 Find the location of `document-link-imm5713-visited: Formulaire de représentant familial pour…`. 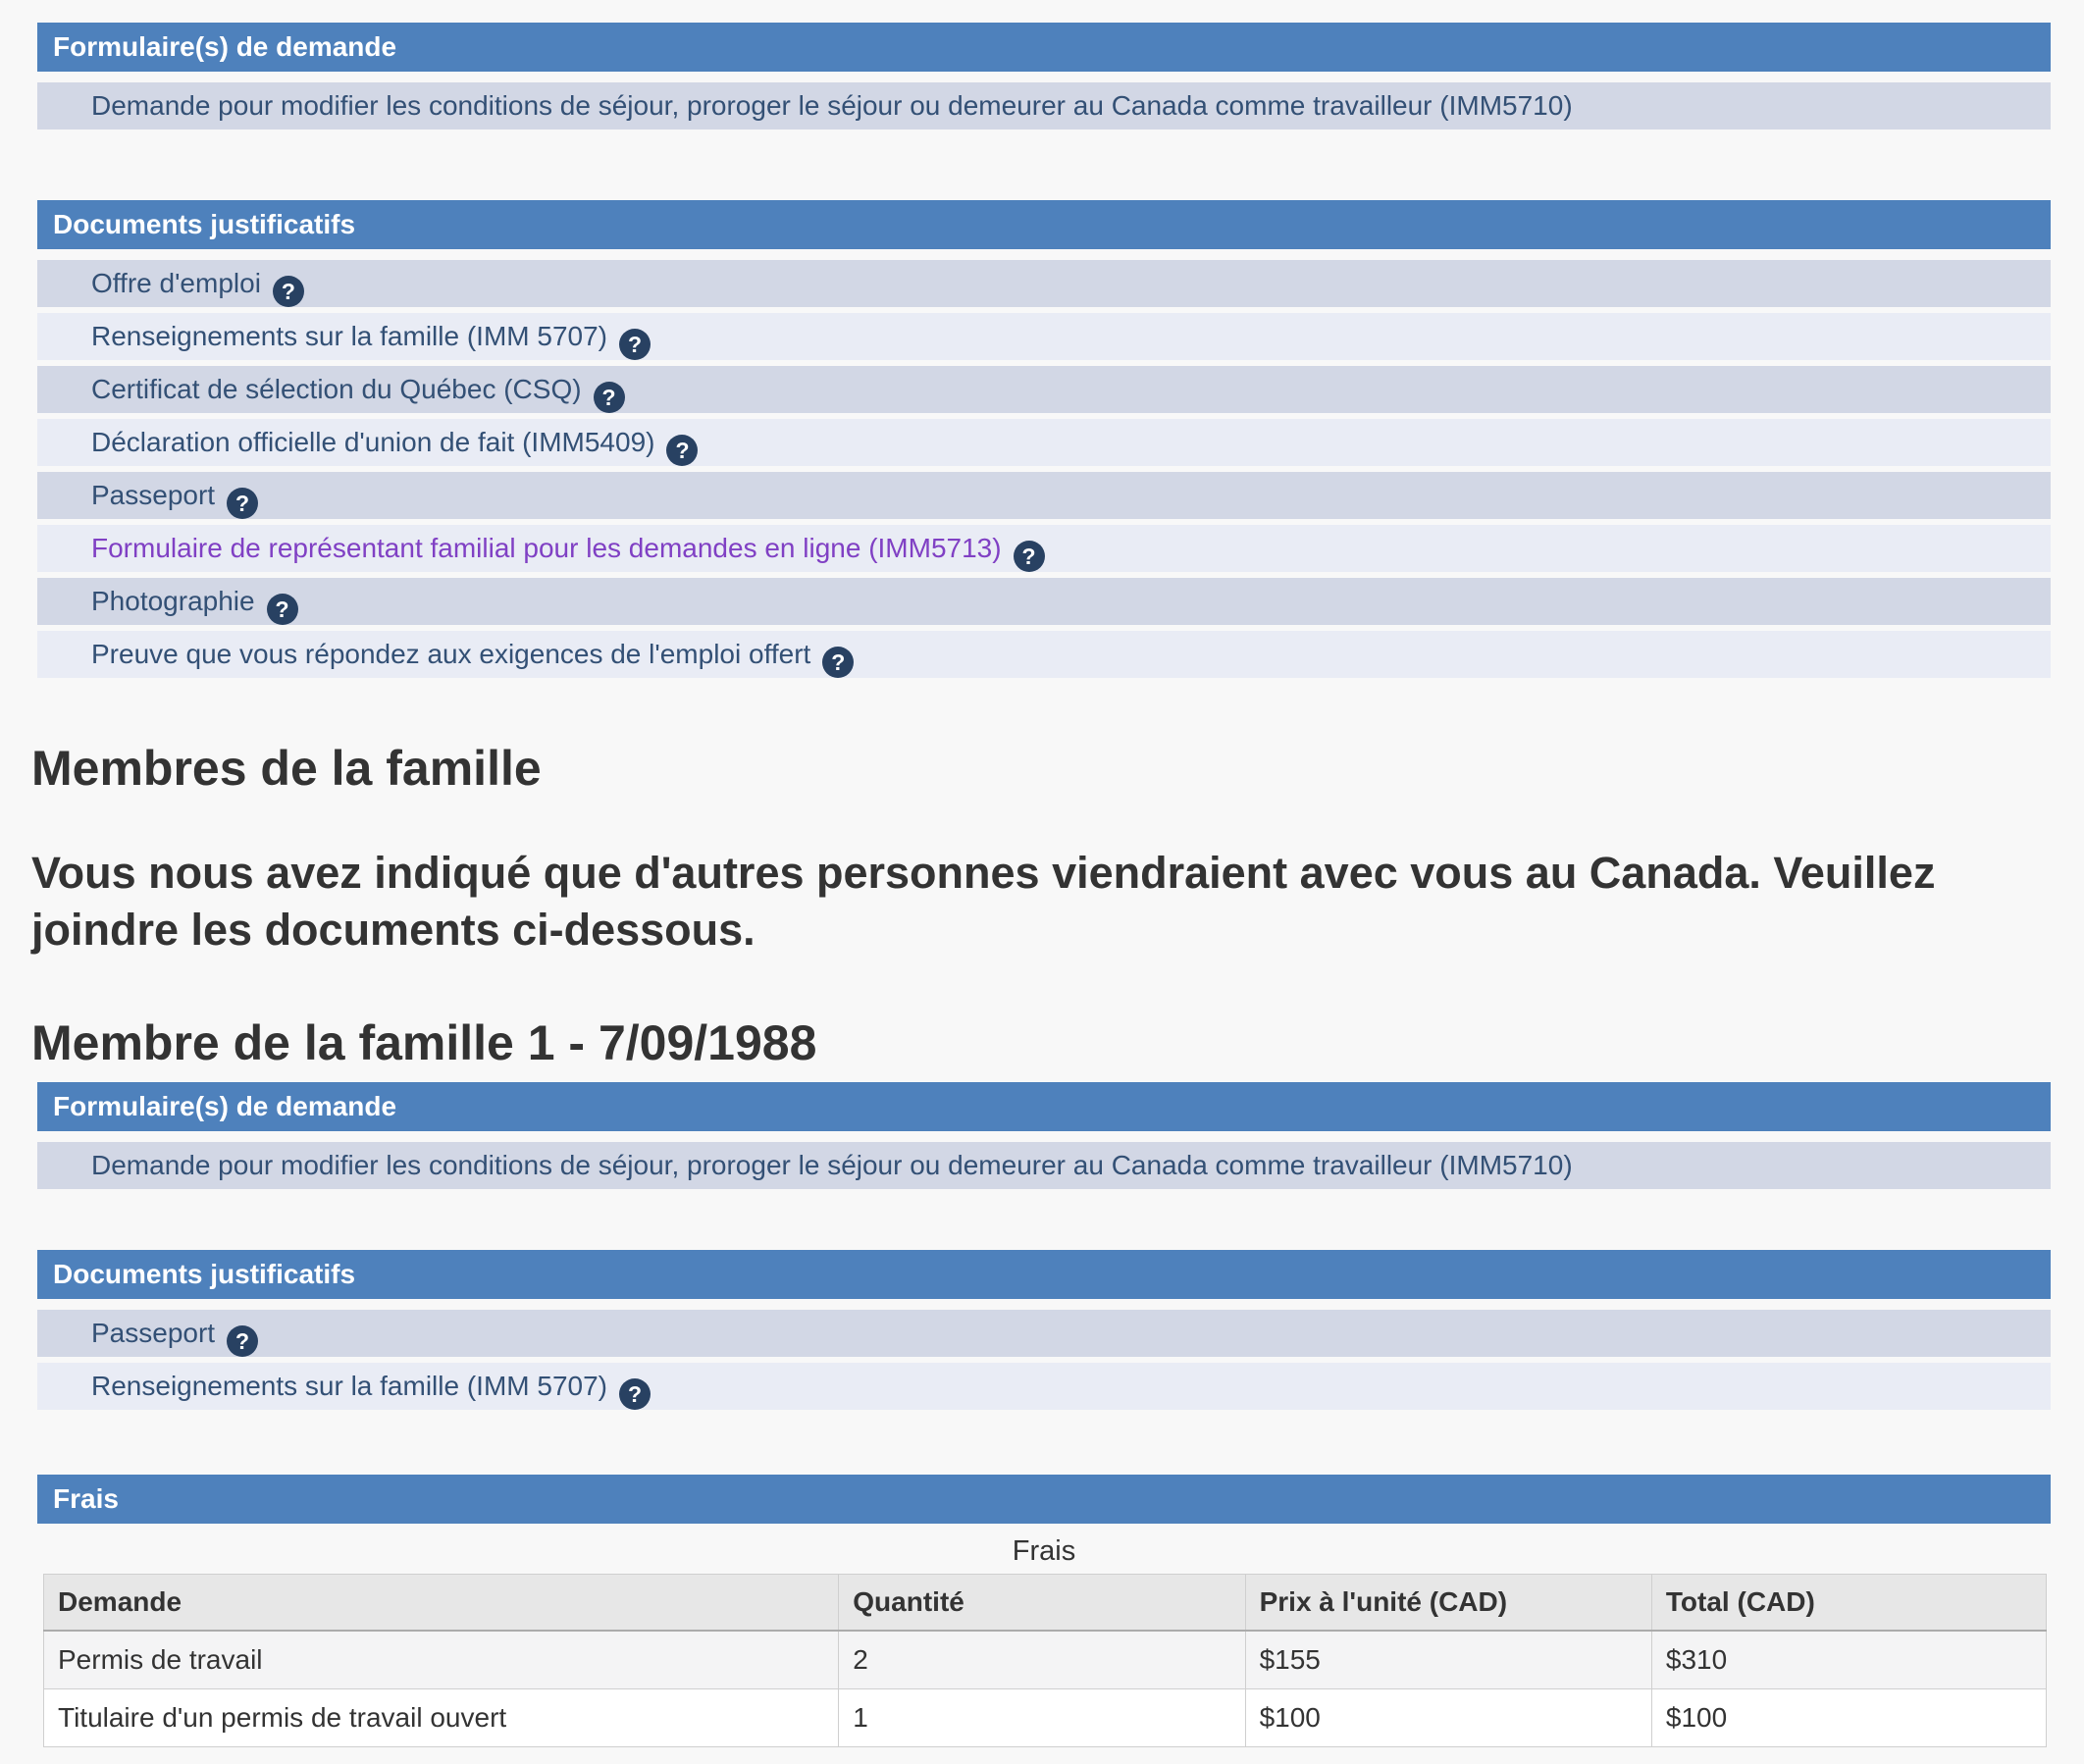

document-link-imm5713-visited: Formulaire de représentant familial pour… is located at coordinates (547, 548).